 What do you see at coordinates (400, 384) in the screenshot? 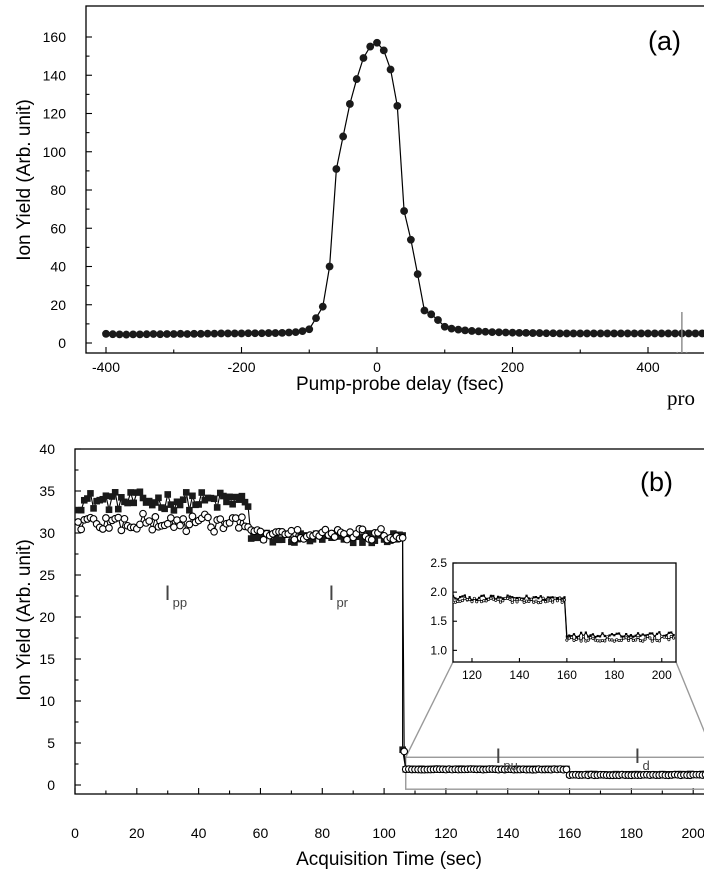
I see `panel-a-xlabel: Pump-probe delay (fsec)` at bounding box center [400, 384].